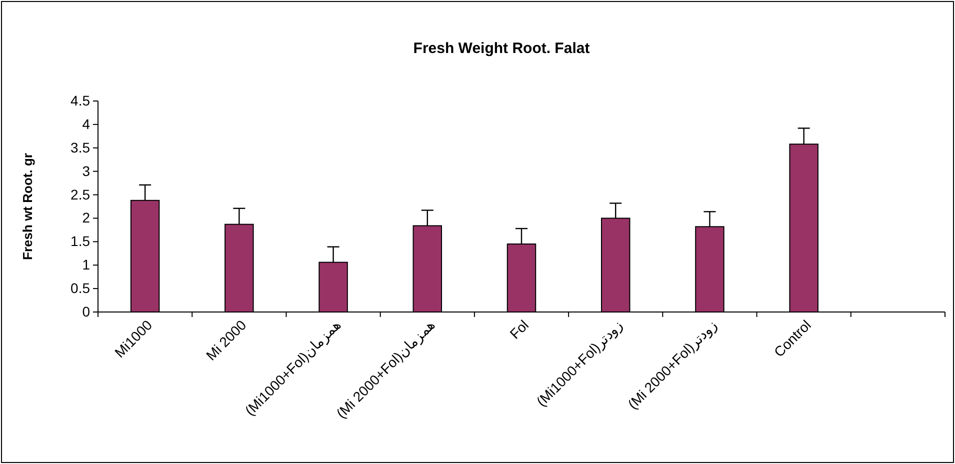  What do you see at coordinates (519, 329) in the screenshot?
I see `x-tick-label: Fol` at bounding box center [519, 329].